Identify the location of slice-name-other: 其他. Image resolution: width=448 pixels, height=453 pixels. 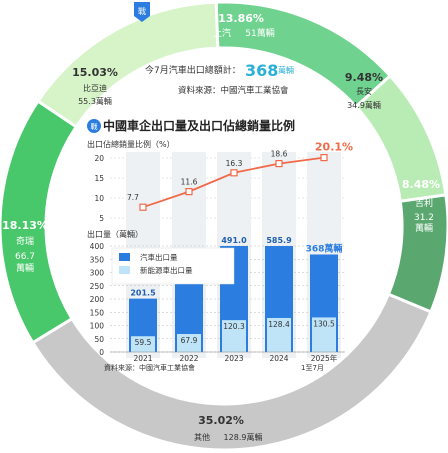
(202, 437).